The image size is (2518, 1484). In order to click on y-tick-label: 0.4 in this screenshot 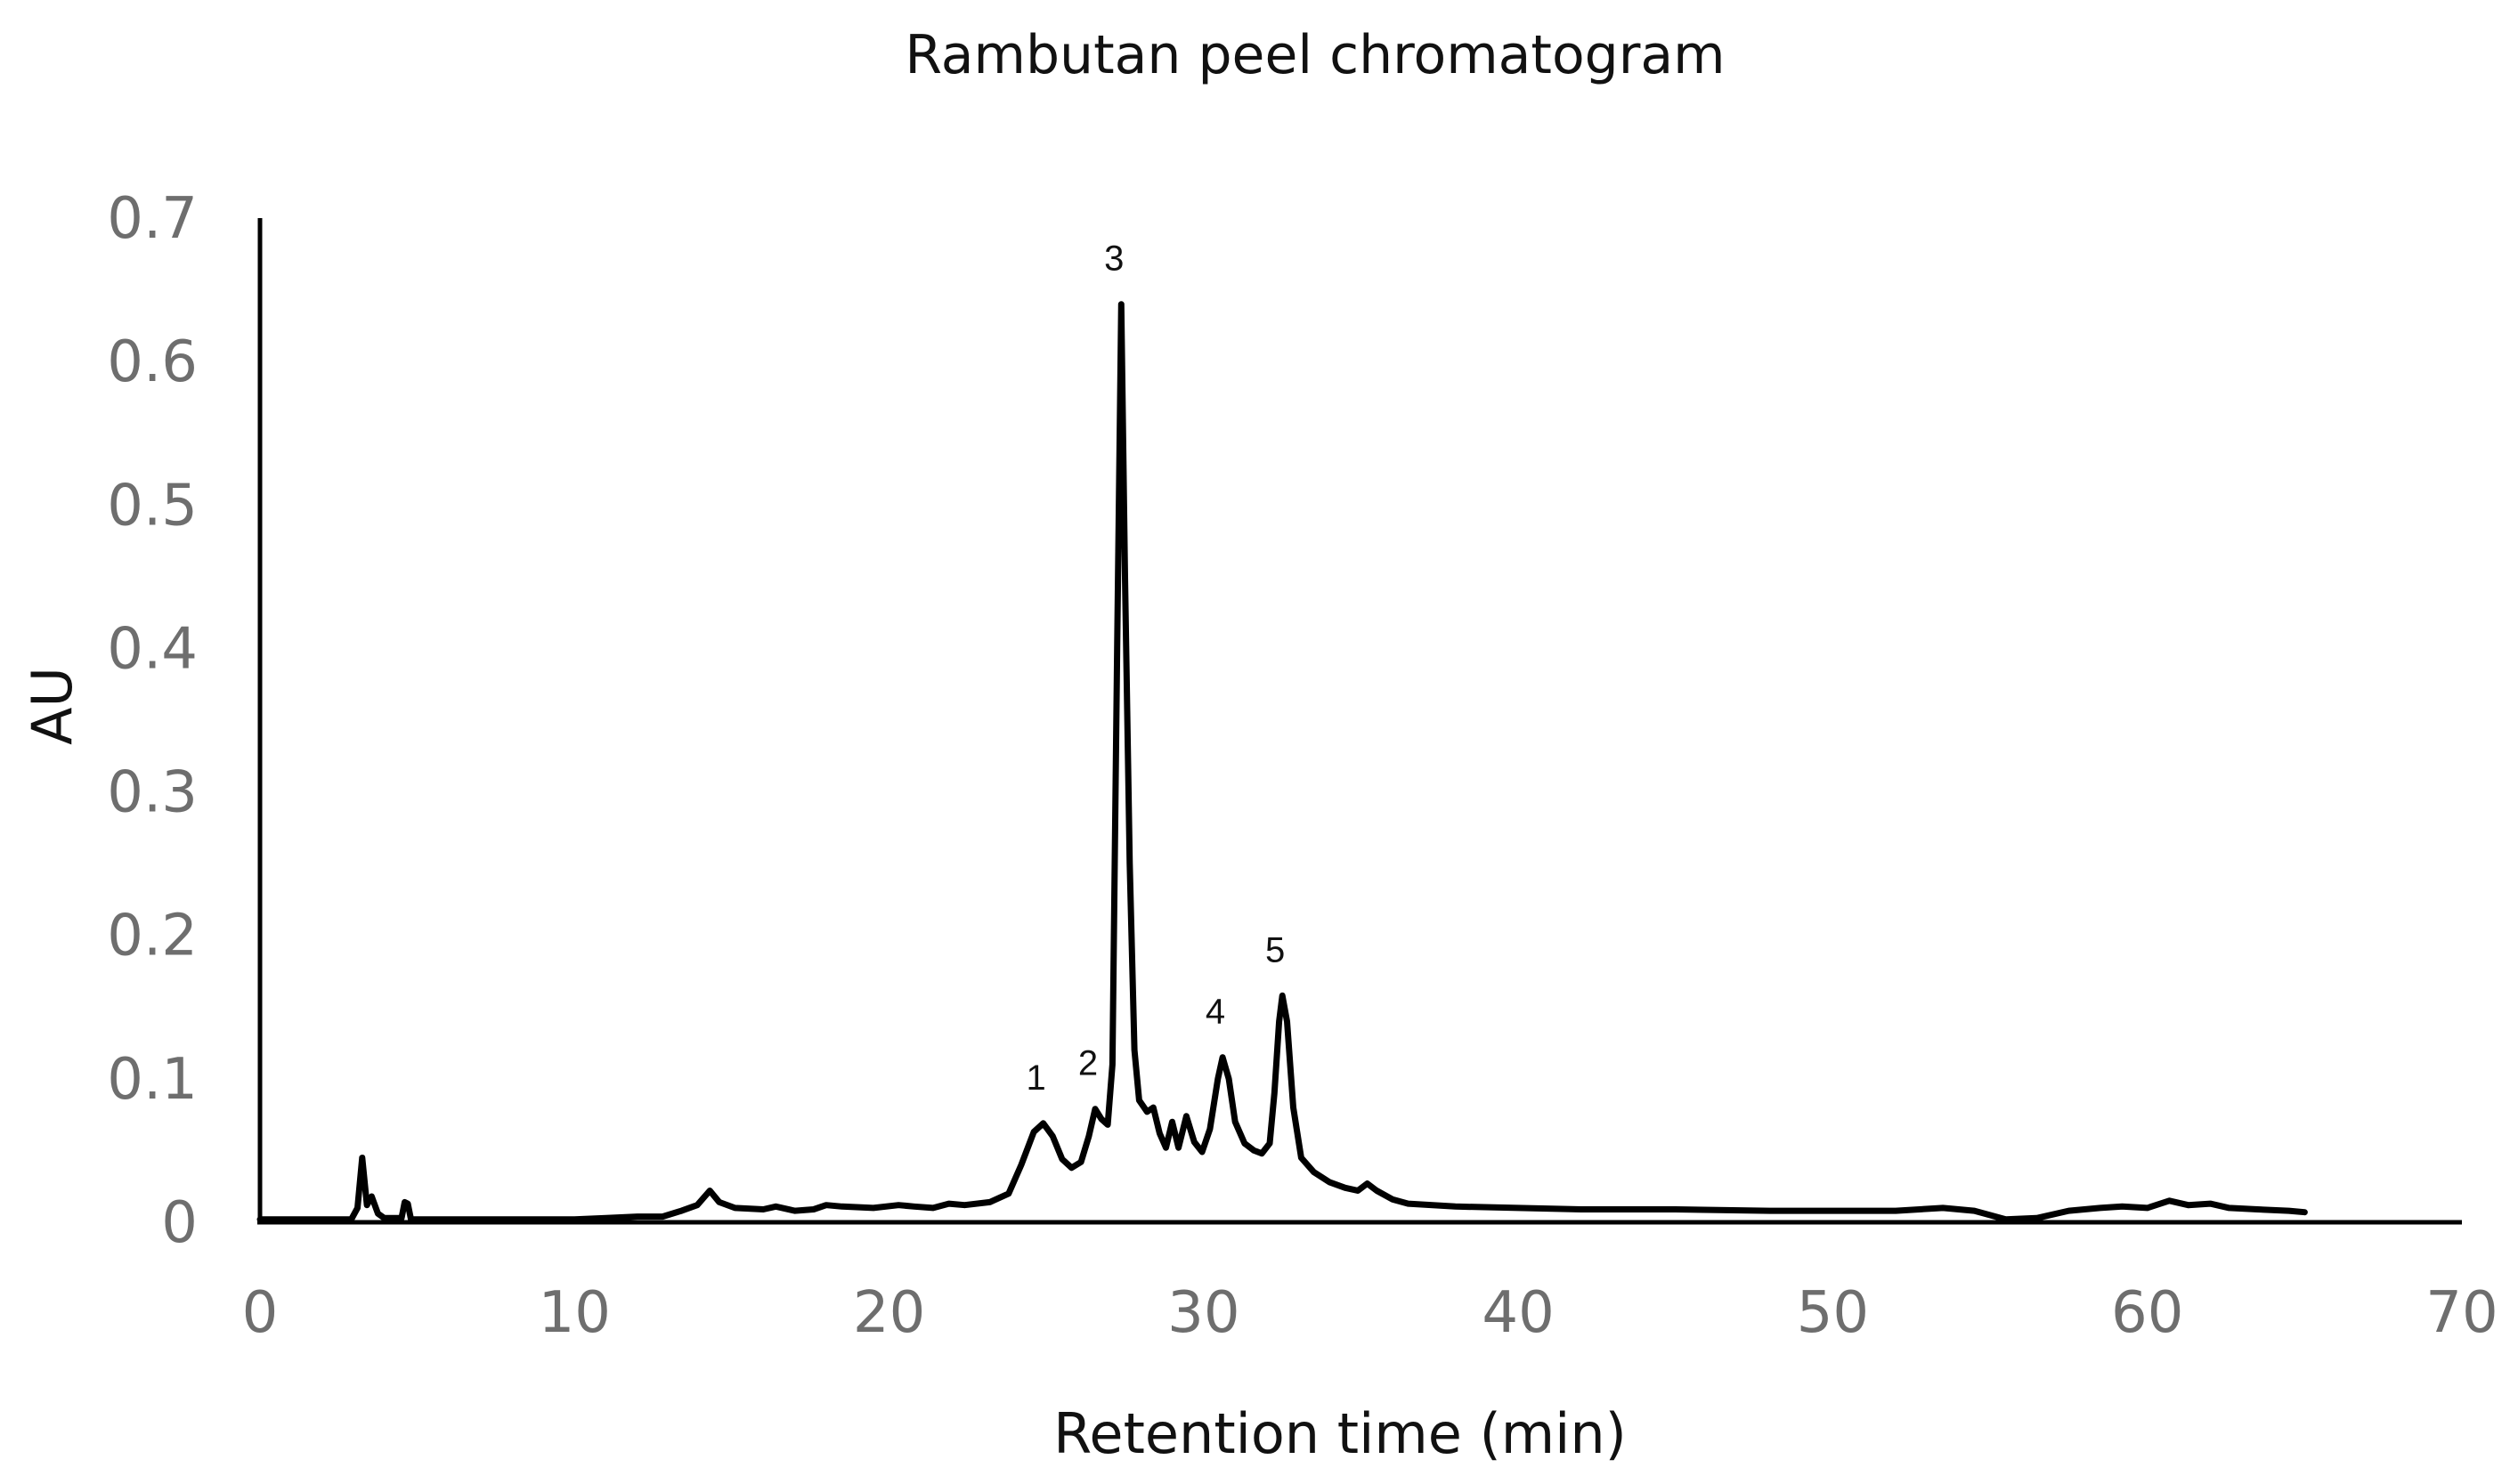, I will do `click(153, 649)`.